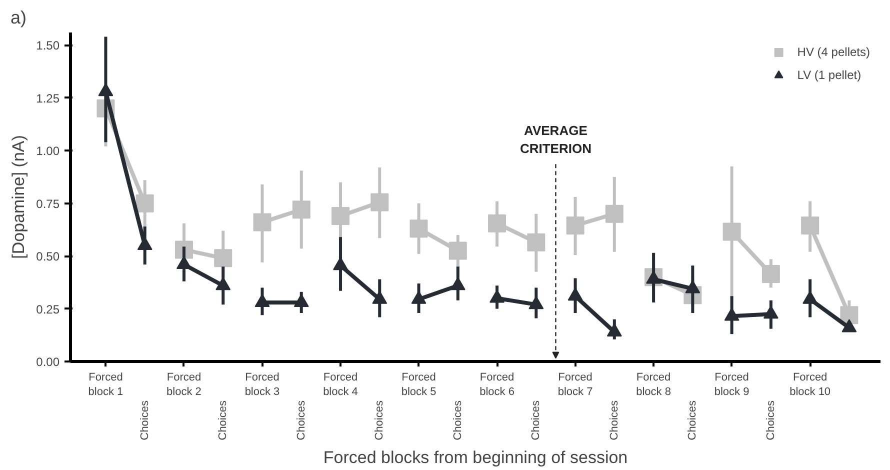 Image resolution: width=890 pixels, height=470 pixels. I want to click on x-tick-label: Forced block 2, so click(184, 385).